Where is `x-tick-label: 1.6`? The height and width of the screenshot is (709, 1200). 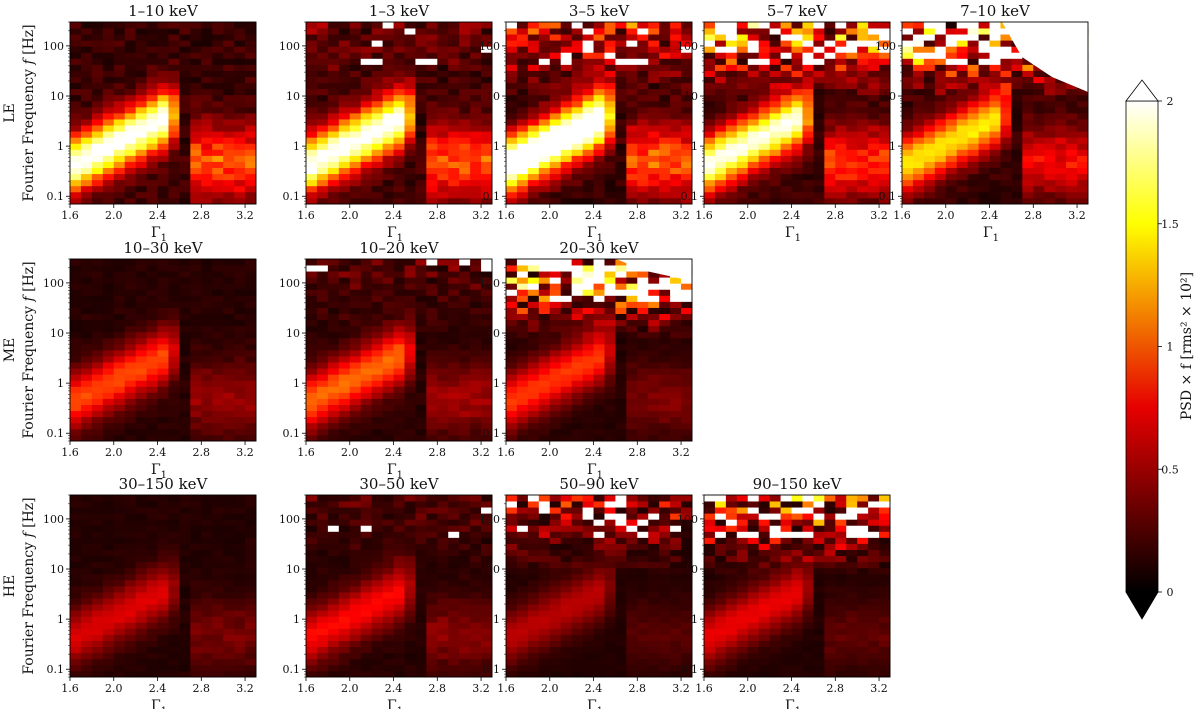
x-tick-label: 1.6 is located at coordinates (306, 215).